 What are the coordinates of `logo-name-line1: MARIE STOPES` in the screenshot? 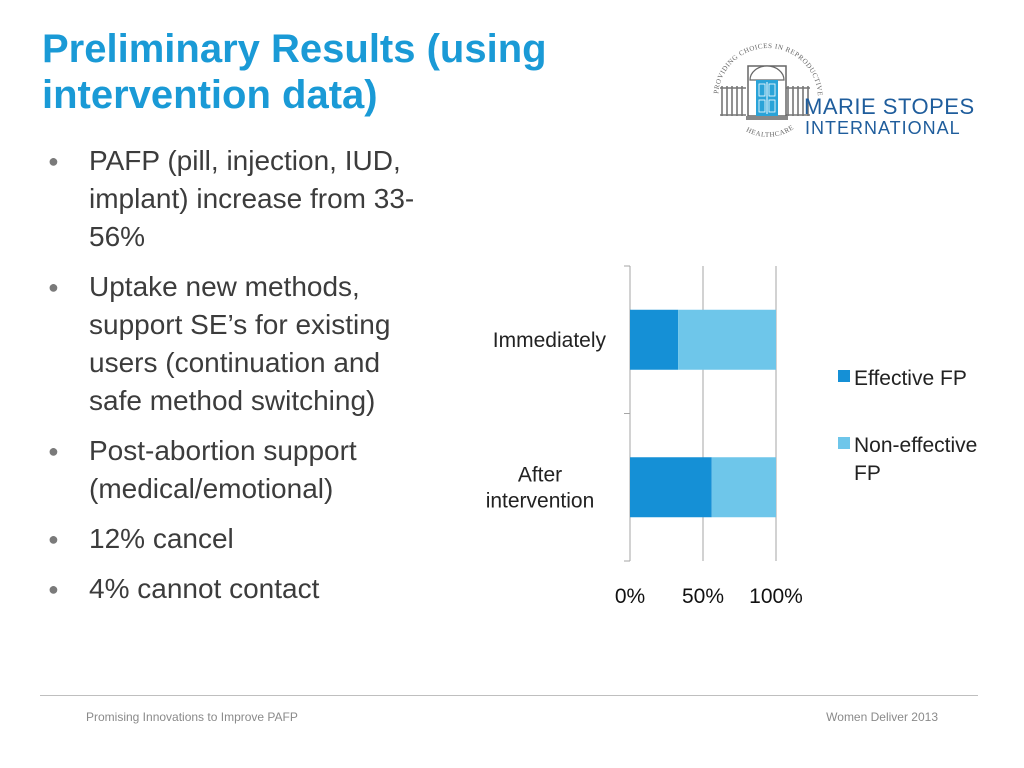 It's located at (889, 106).